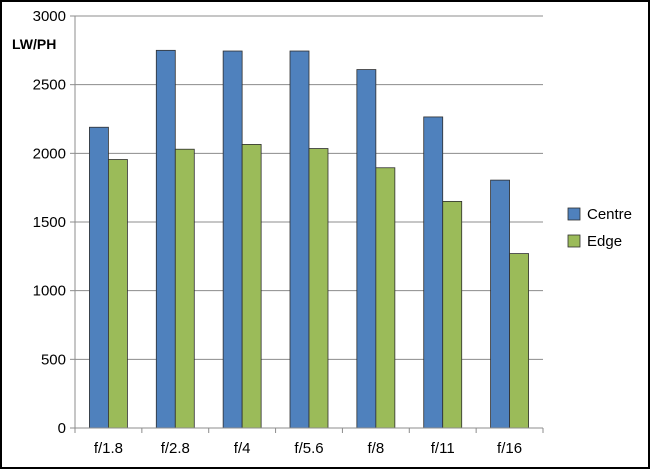  I want to click on y-tick-label: 1000, so click(49, 291).